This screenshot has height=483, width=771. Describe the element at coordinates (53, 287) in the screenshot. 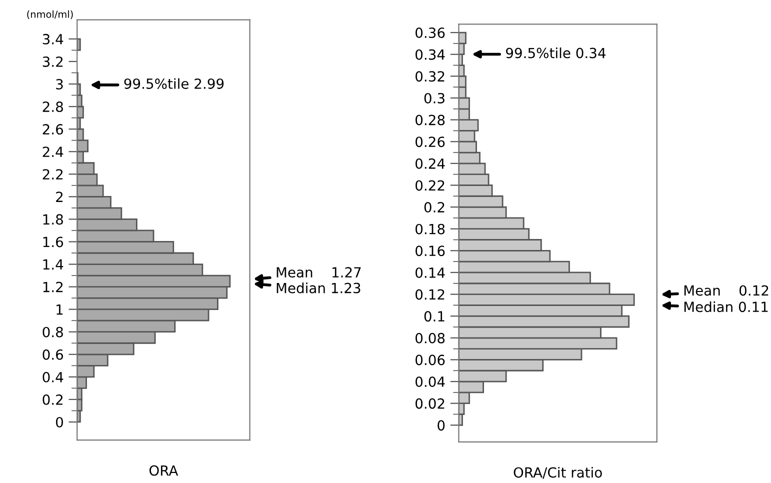

I see `y-tick-label: 1.2` at that location.